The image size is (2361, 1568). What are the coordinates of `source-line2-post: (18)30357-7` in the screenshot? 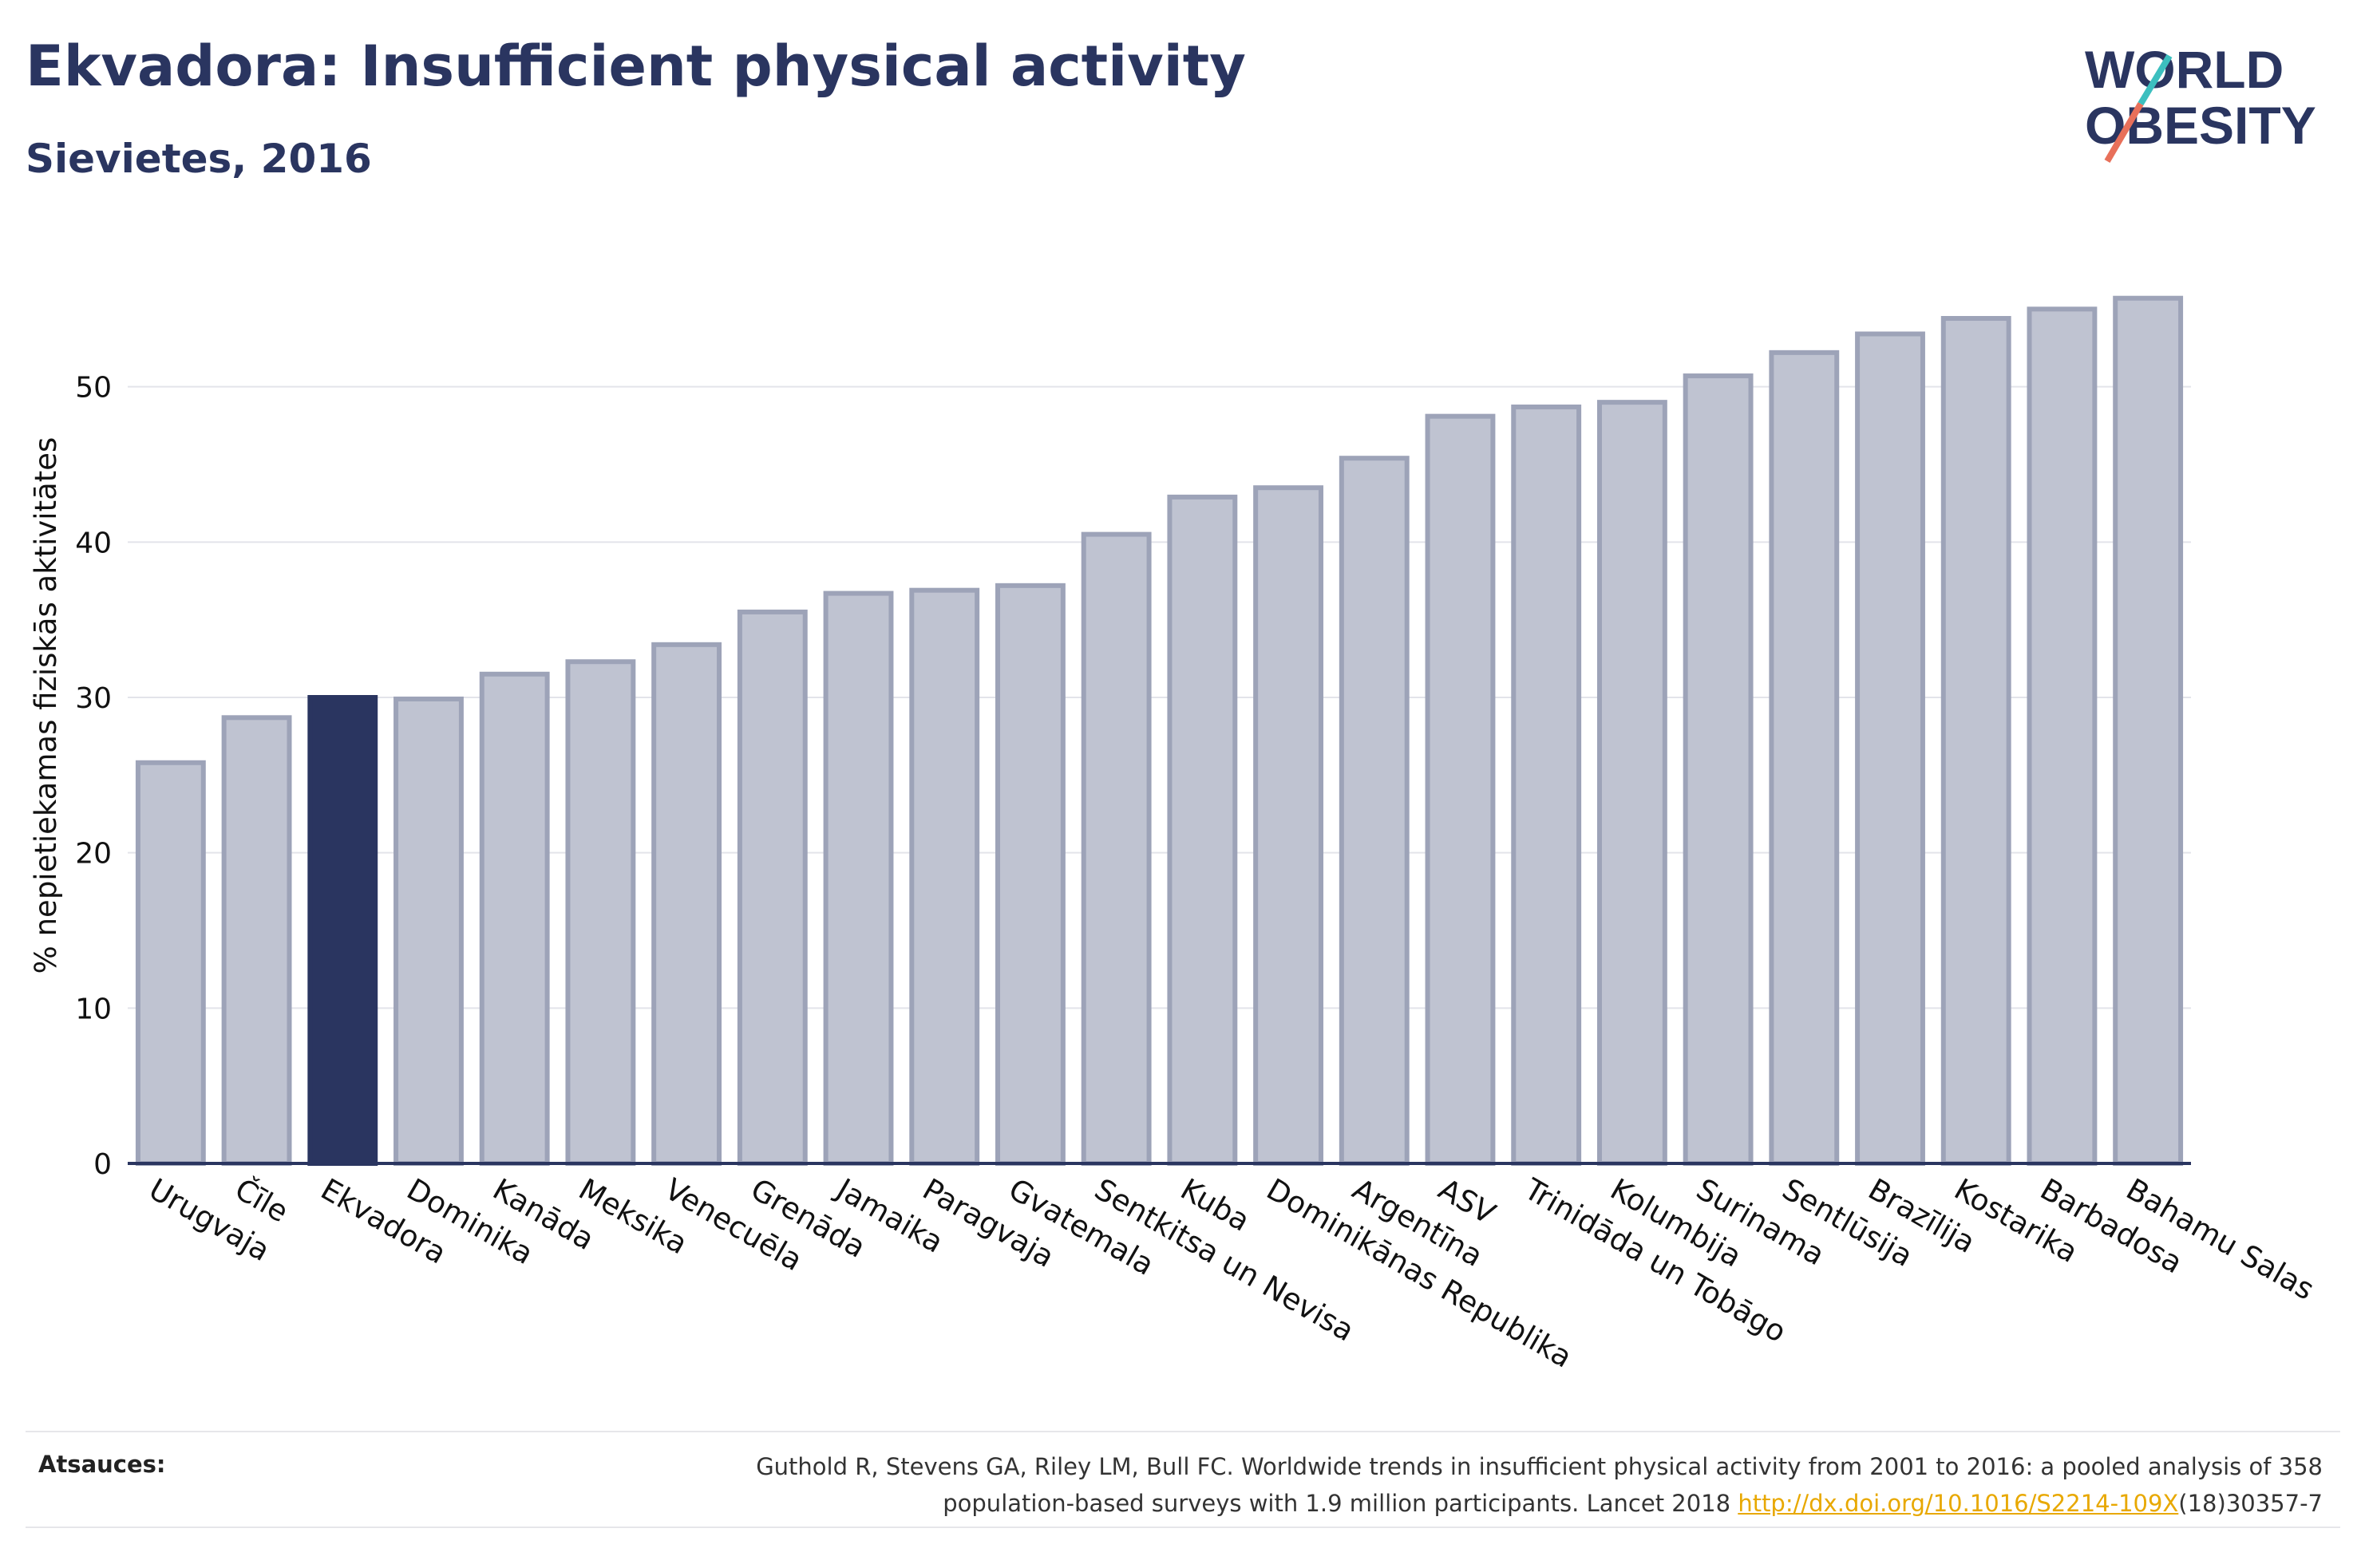 It's located at (2250, 1503).